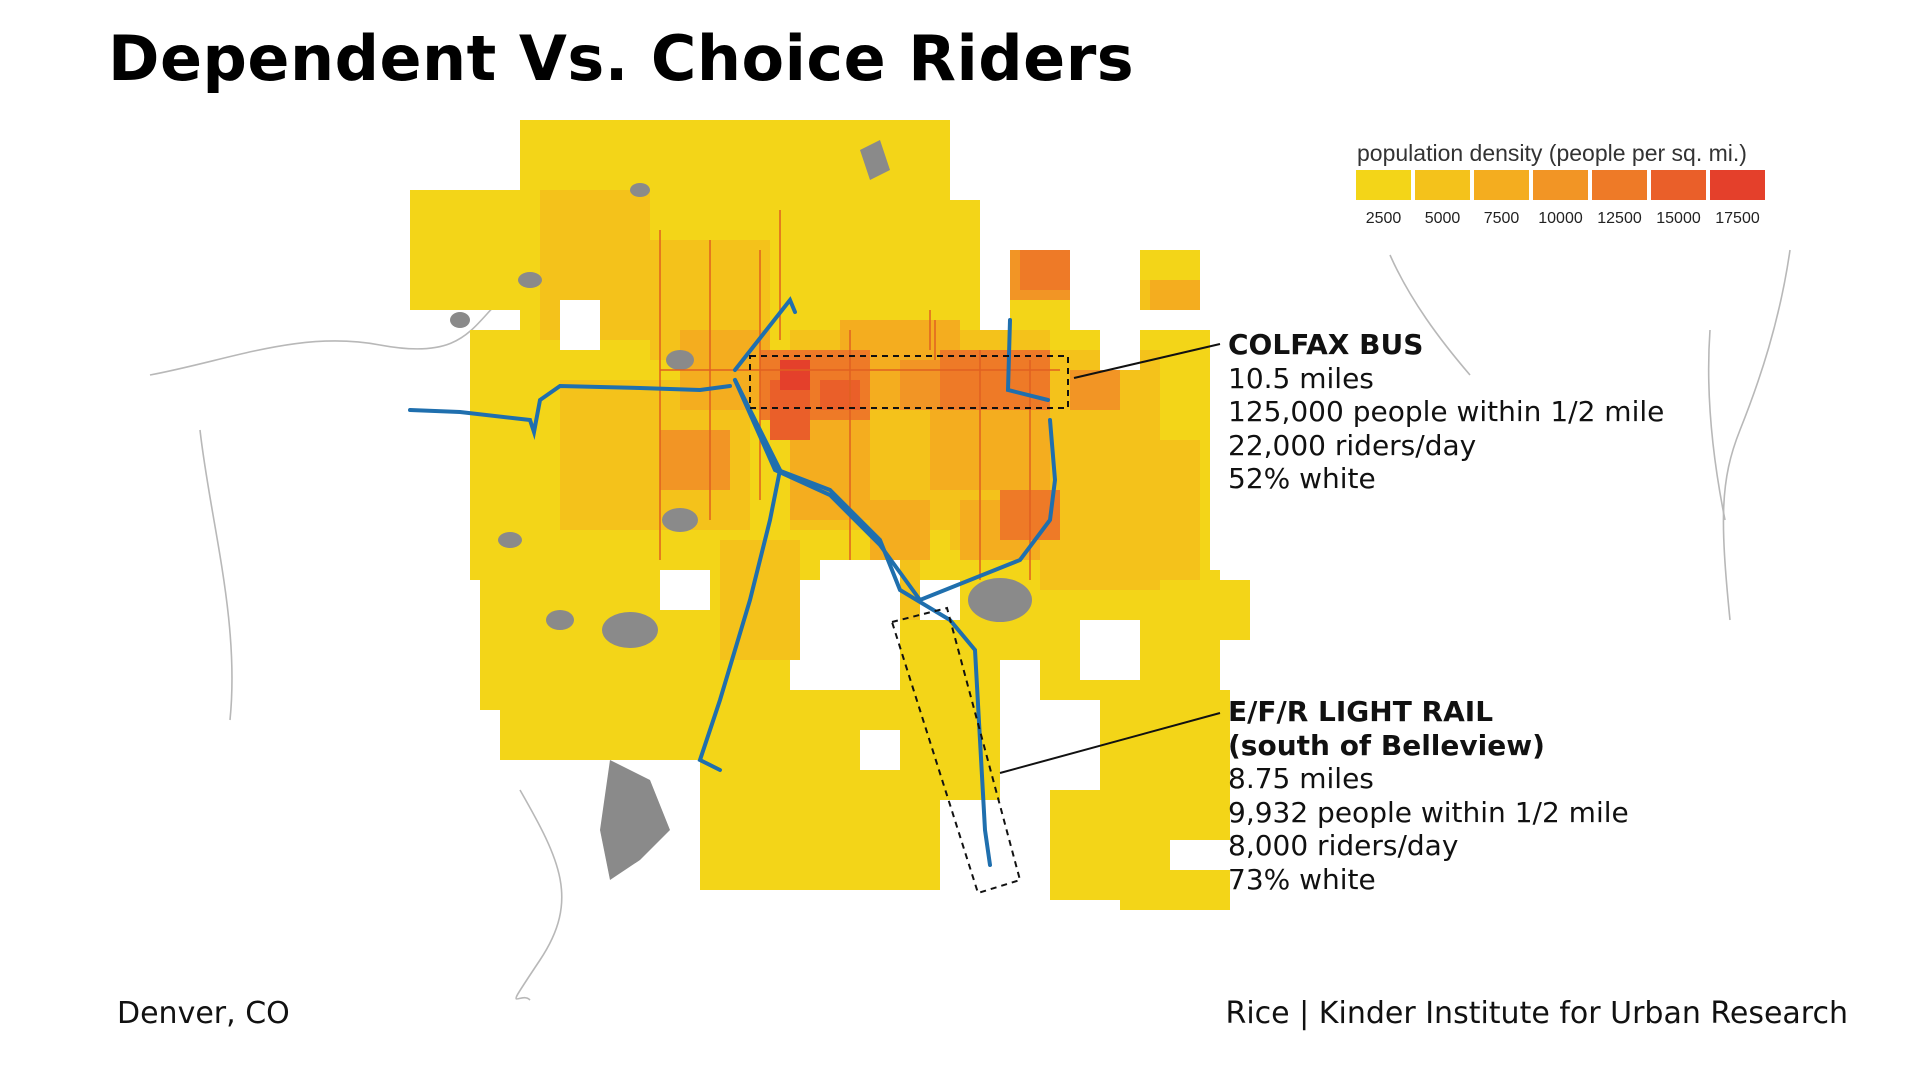 The image size is (1920, 1080). Describe the element at coordinates (203, 1013) in the screenshot. I see `footer-location: Denver, CO` at that location.